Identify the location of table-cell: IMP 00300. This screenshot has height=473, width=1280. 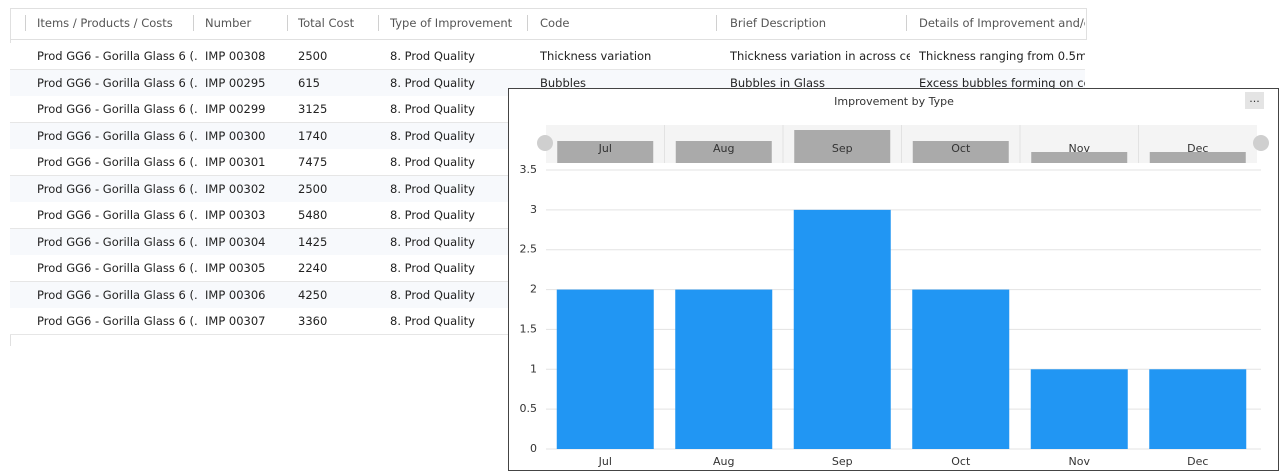
(235, 135).